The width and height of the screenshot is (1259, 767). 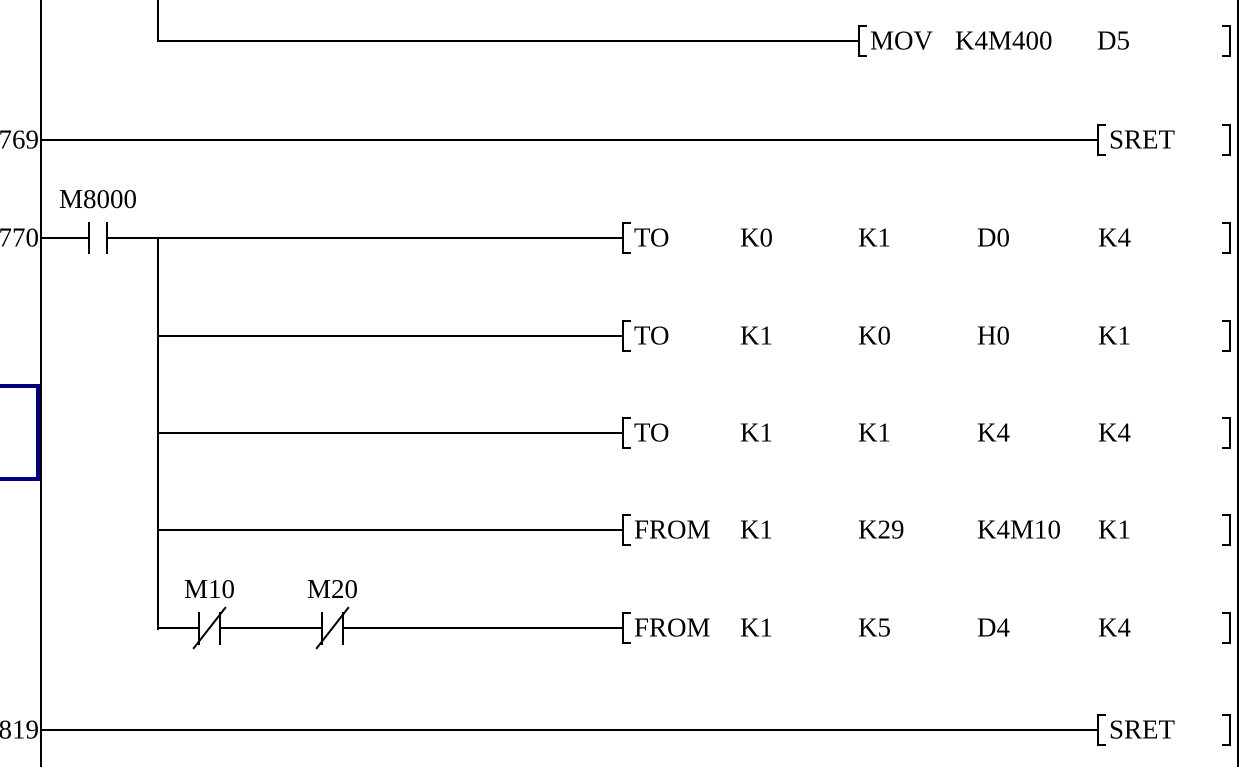 What do you see at coordinates (98, 221) in the screenshot?
I see `contact-m8000: M8000` at bounding box center [98, 221].